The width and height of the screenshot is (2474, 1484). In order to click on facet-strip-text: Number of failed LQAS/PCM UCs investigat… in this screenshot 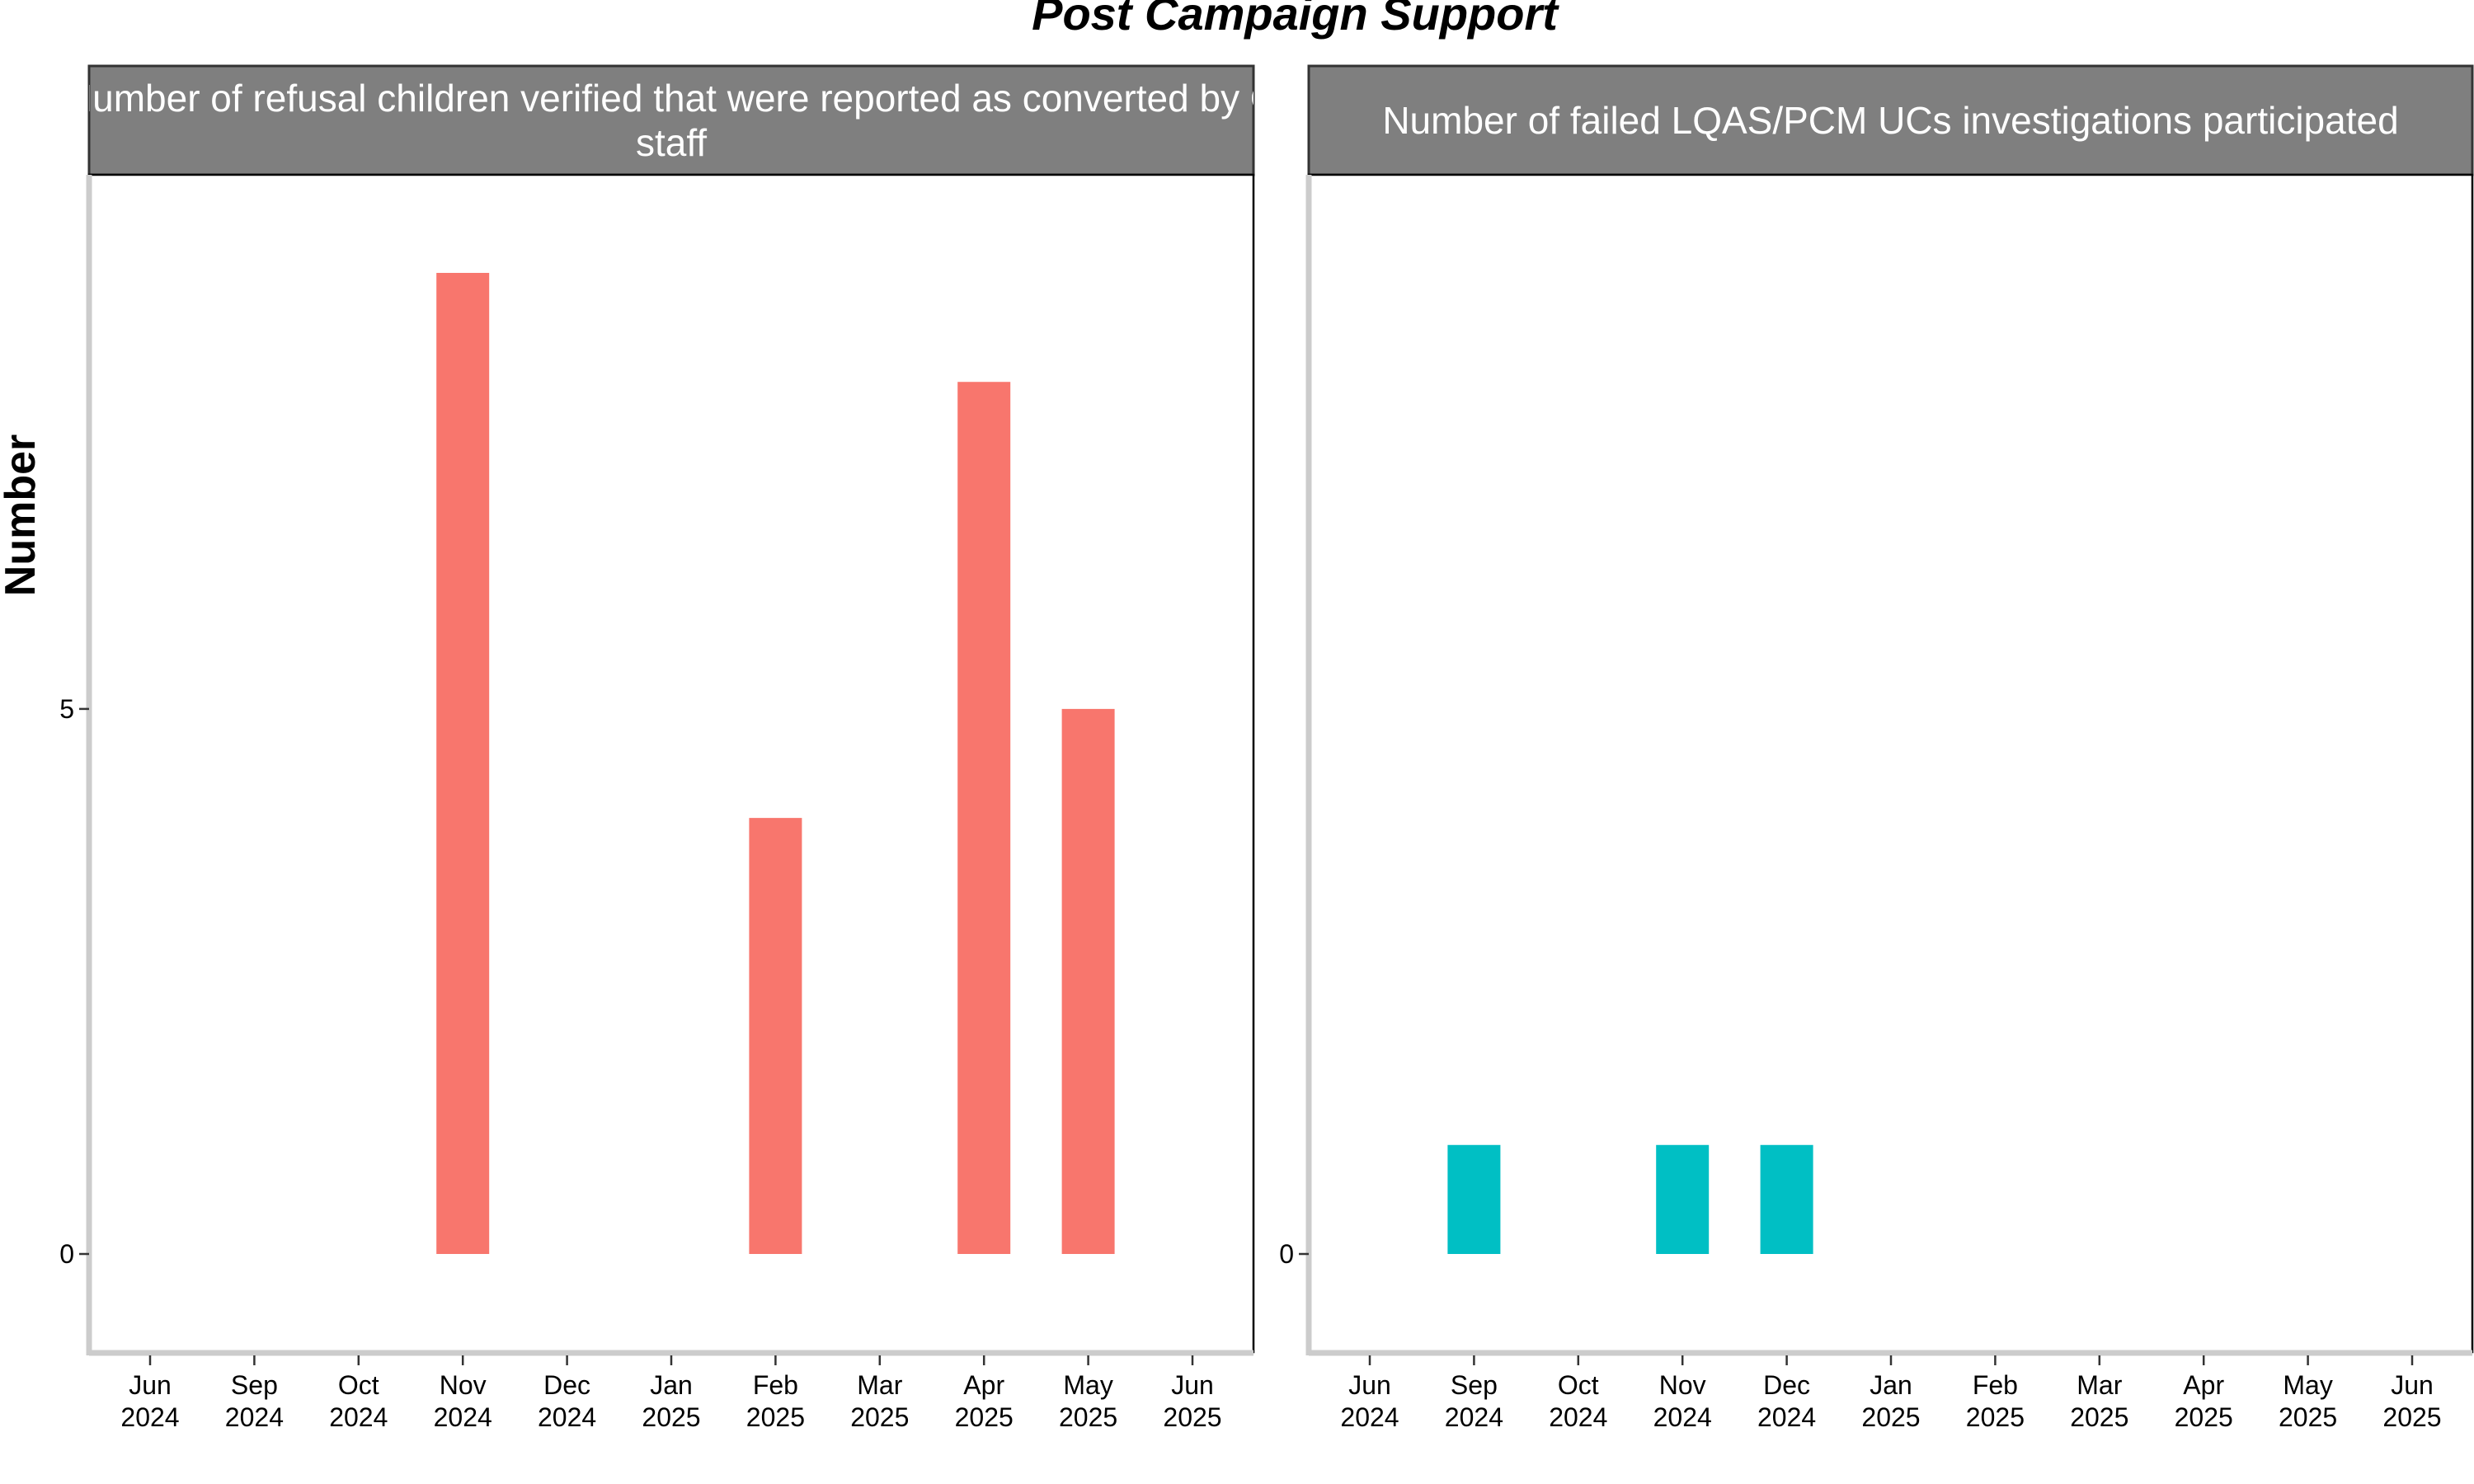, I will do `click(1890, 120)`.